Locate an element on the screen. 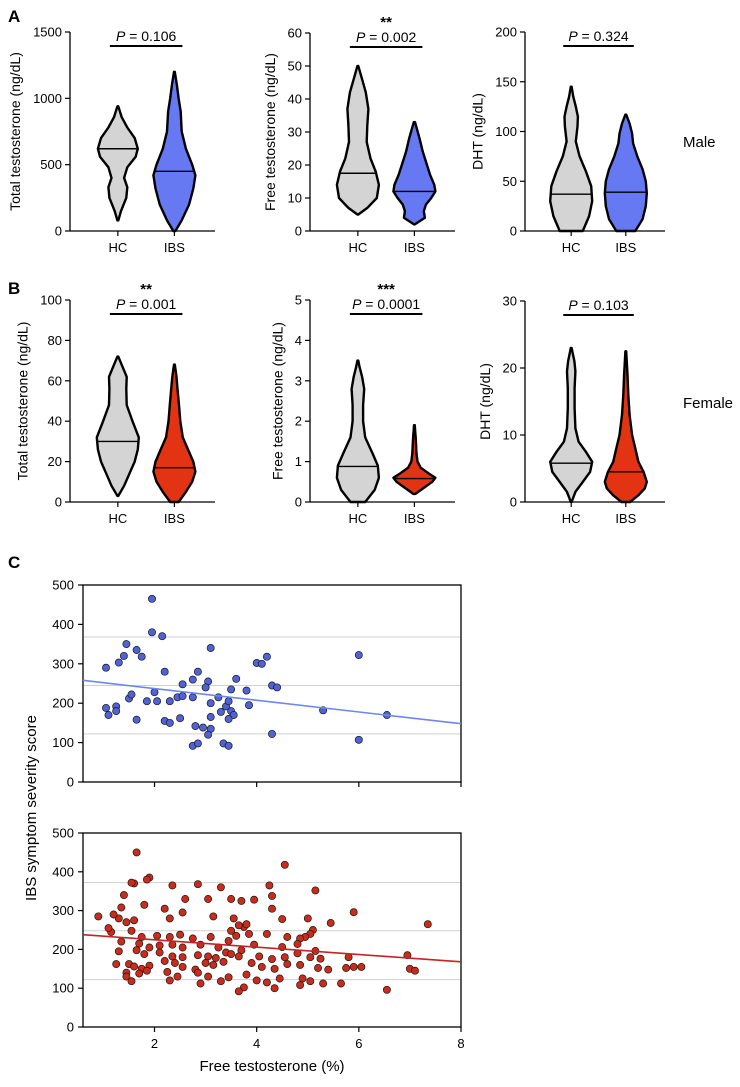 This screenshot has height=1087, width=740. y-tick-label: 20 is located at coordinates (55, 461).